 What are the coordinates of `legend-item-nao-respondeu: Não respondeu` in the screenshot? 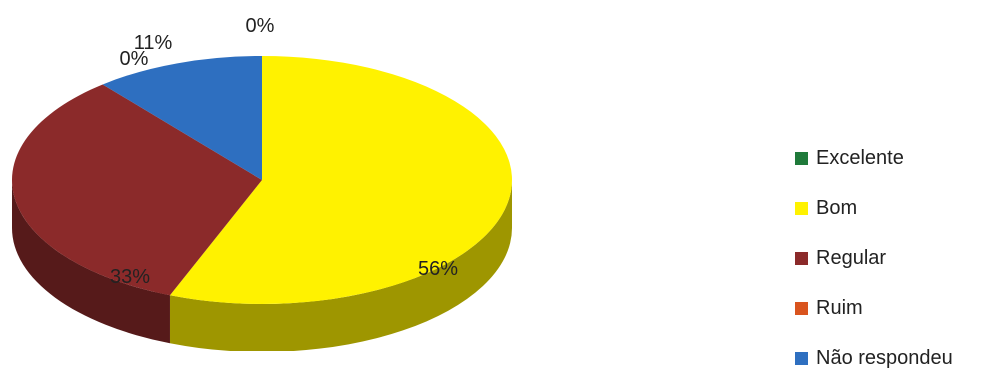 It's located at (874, 358).